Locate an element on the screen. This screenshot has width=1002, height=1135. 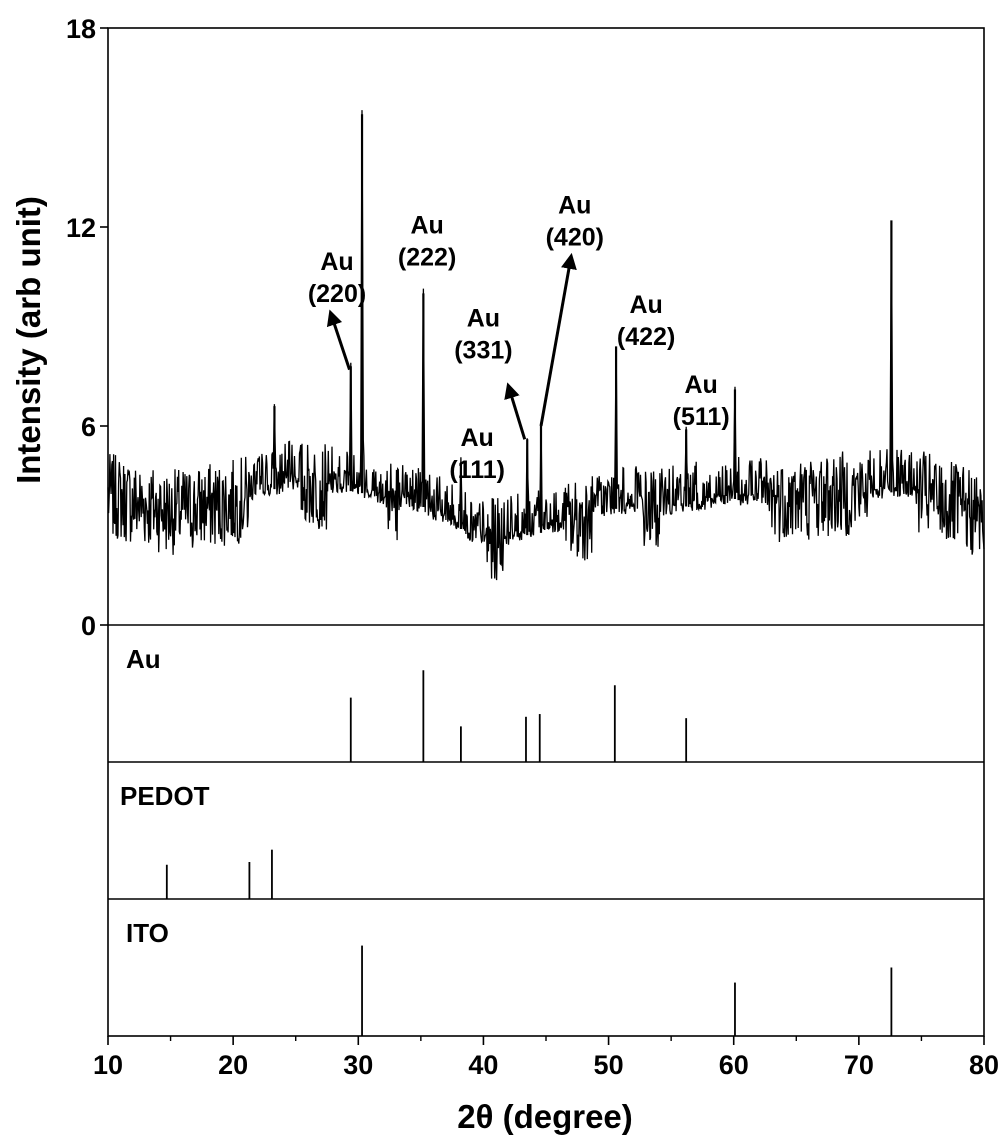
annotation-au-222: Au (222) is located at coordinates (427, 242).